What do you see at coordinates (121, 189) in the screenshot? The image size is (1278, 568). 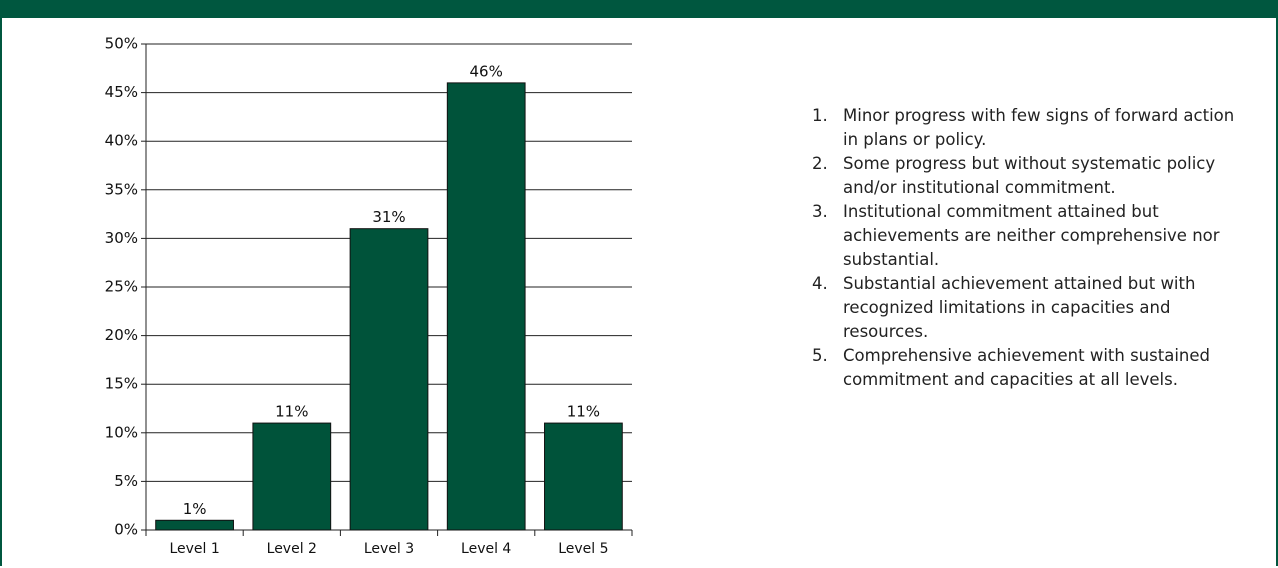 I see `y-tick-label: 35%` at bounding box center [121, 189].